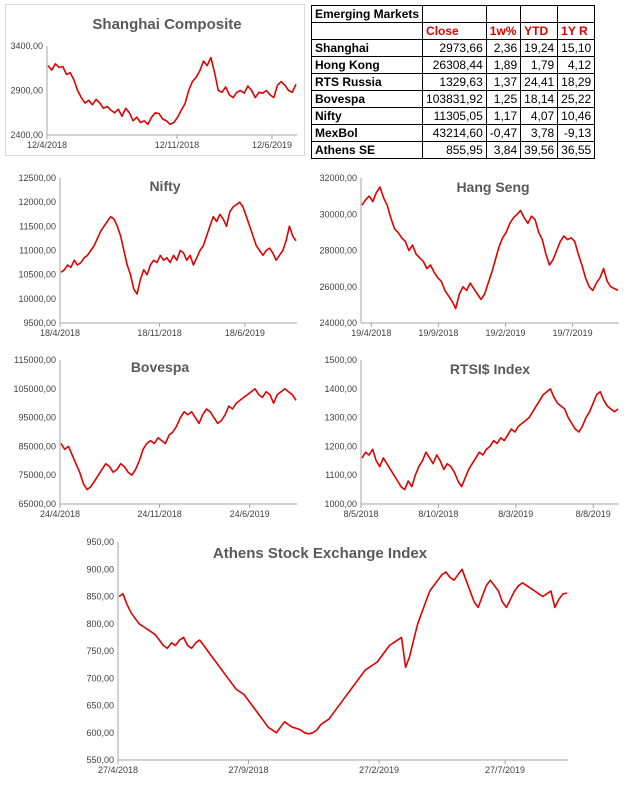 This screenshot has height=785, width=626. What do you see at coordinates (60, 333) in the screenshot?
I see `x-tick-label: 18/4/2018` at bounding box center [60, 333].